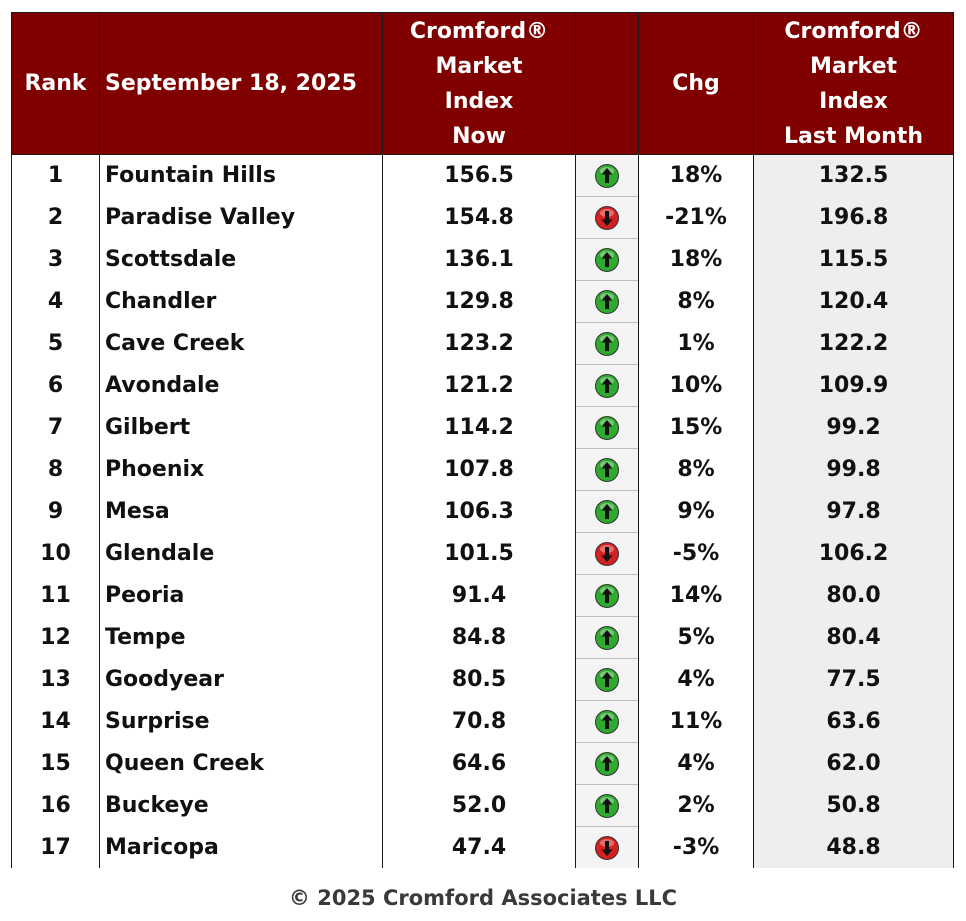  Describe the element at coordinates (853, 763) in the screenshot. I see `index-last-month-cell: 62.0` at that location.